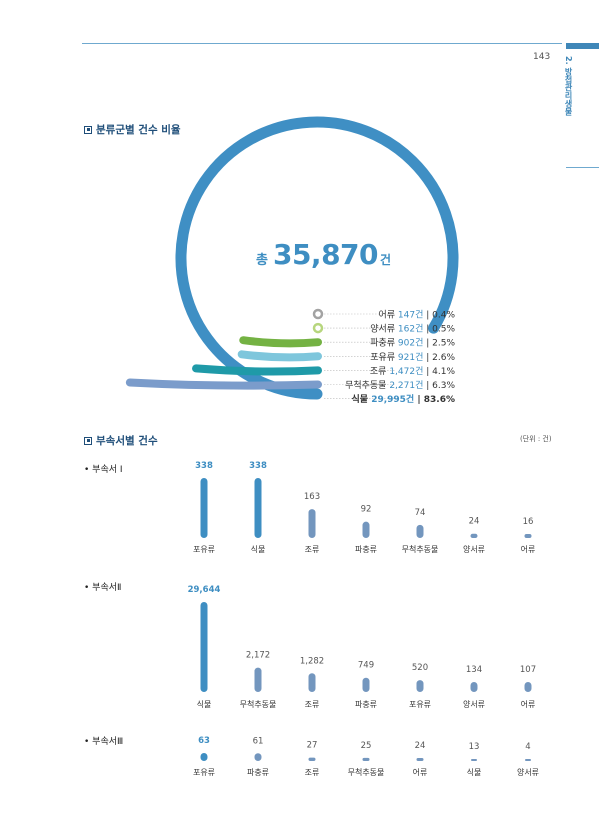 Image resolution: width=599 pixels, height=830 pixels. Describe the element at coordinates (439, 316) in the screenshot. I see `slice-percent: | 0.4%` at that location.